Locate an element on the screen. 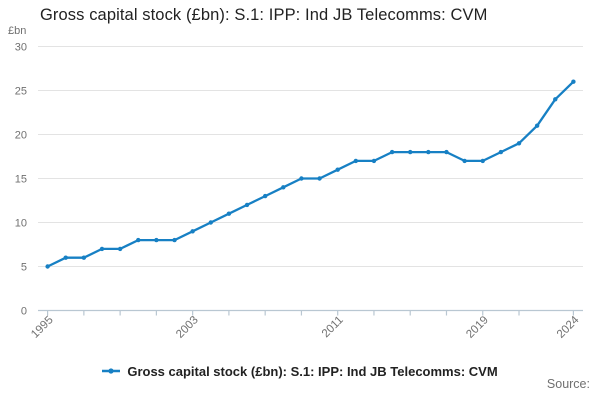 This screenshot has height=400, width=600. x-tick-label: 2019 is located at coordinates (477, 327).